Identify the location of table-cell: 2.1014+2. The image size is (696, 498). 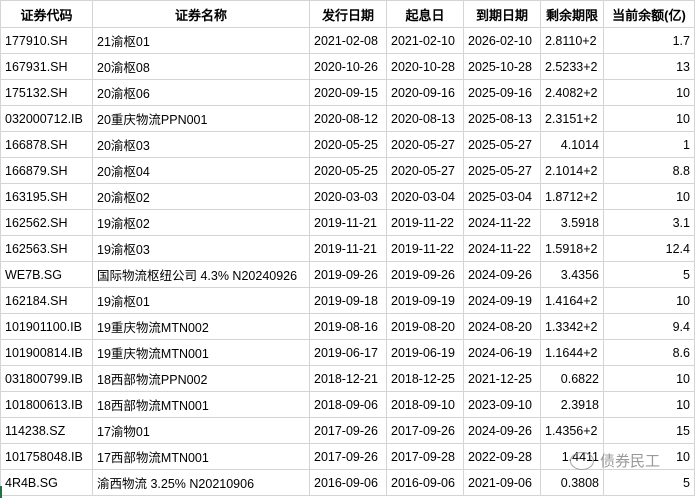
(572, 170).